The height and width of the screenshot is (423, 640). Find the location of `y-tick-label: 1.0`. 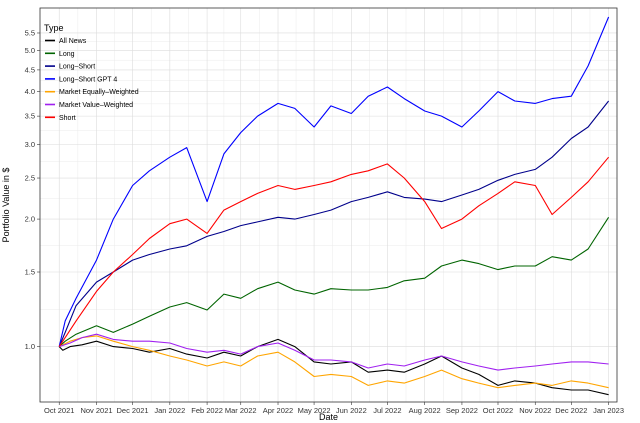

y-tick-label: 1.0 is located at coordinates (30, 346).